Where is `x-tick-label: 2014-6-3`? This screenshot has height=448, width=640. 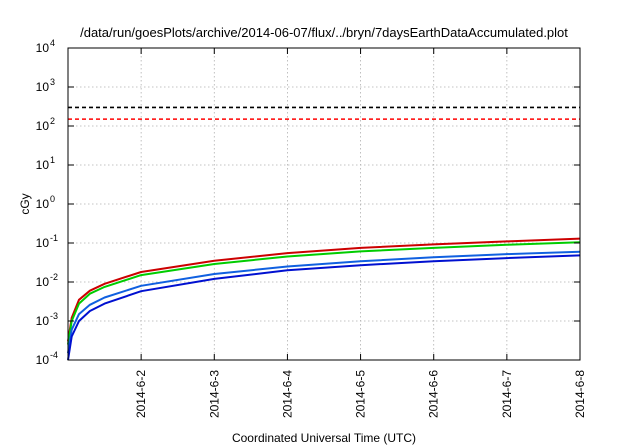 x-tick-label: 2014-6-3 is located at coordinates (214, 394).